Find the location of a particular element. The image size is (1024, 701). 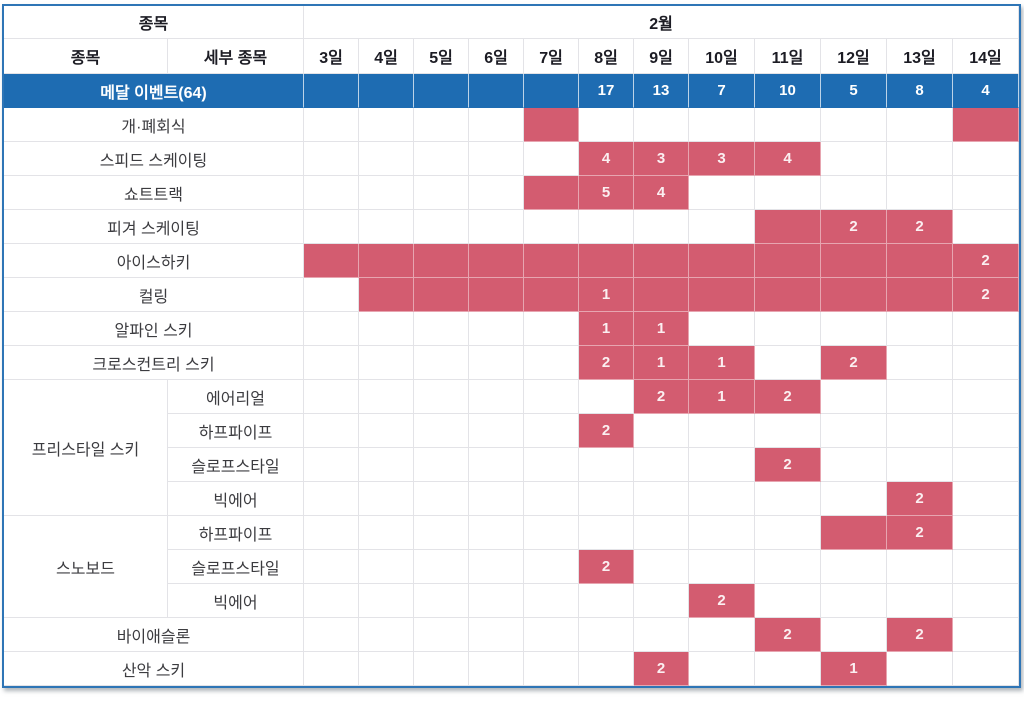

day-header: 13일 is located at coordinates (920, 56).